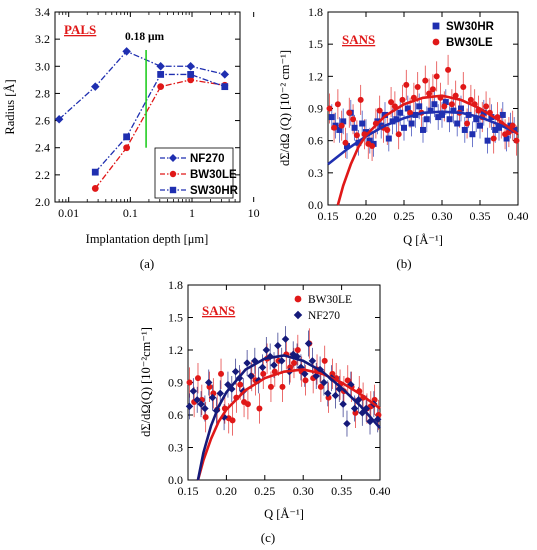 This screenshot has width=537, height=550. I want to click on x-tick-label: 0.35, so click(341, 491).